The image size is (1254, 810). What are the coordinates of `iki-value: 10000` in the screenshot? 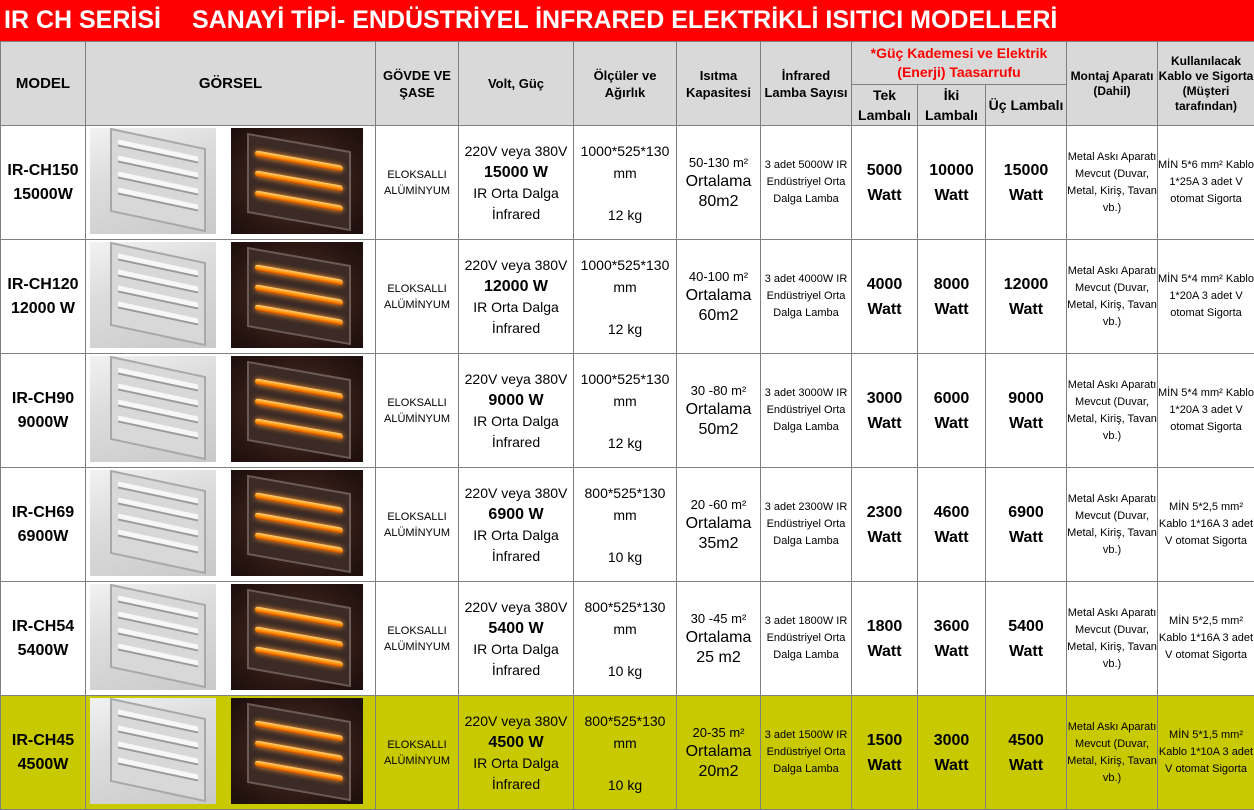 It's located at (951, 170).